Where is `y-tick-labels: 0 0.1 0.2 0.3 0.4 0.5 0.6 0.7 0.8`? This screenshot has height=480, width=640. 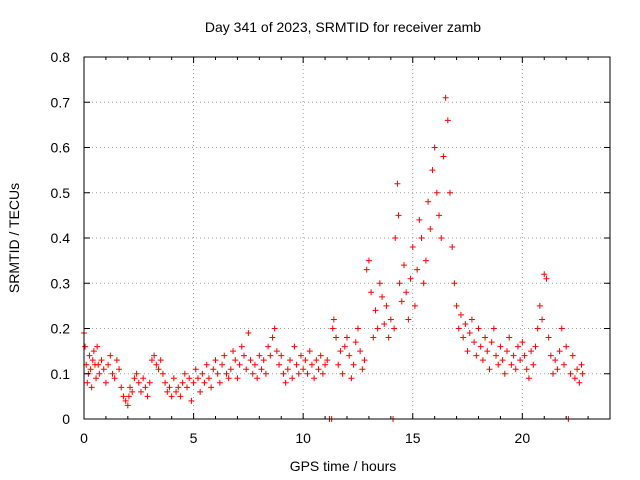 y-tick-labels: 0 0.1 0.2 0.3 0.4 0.5 0.6 0.7 0.8 is located at coordinates (61, 238).